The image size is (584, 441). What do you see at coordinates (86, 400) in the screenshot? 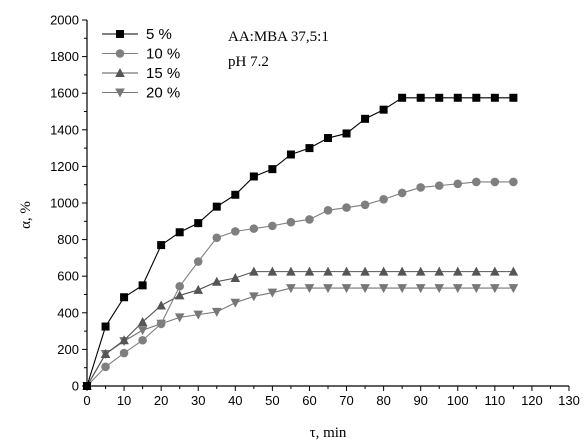
I see `x-tick-label: 0` at bounding box center [86, 400].